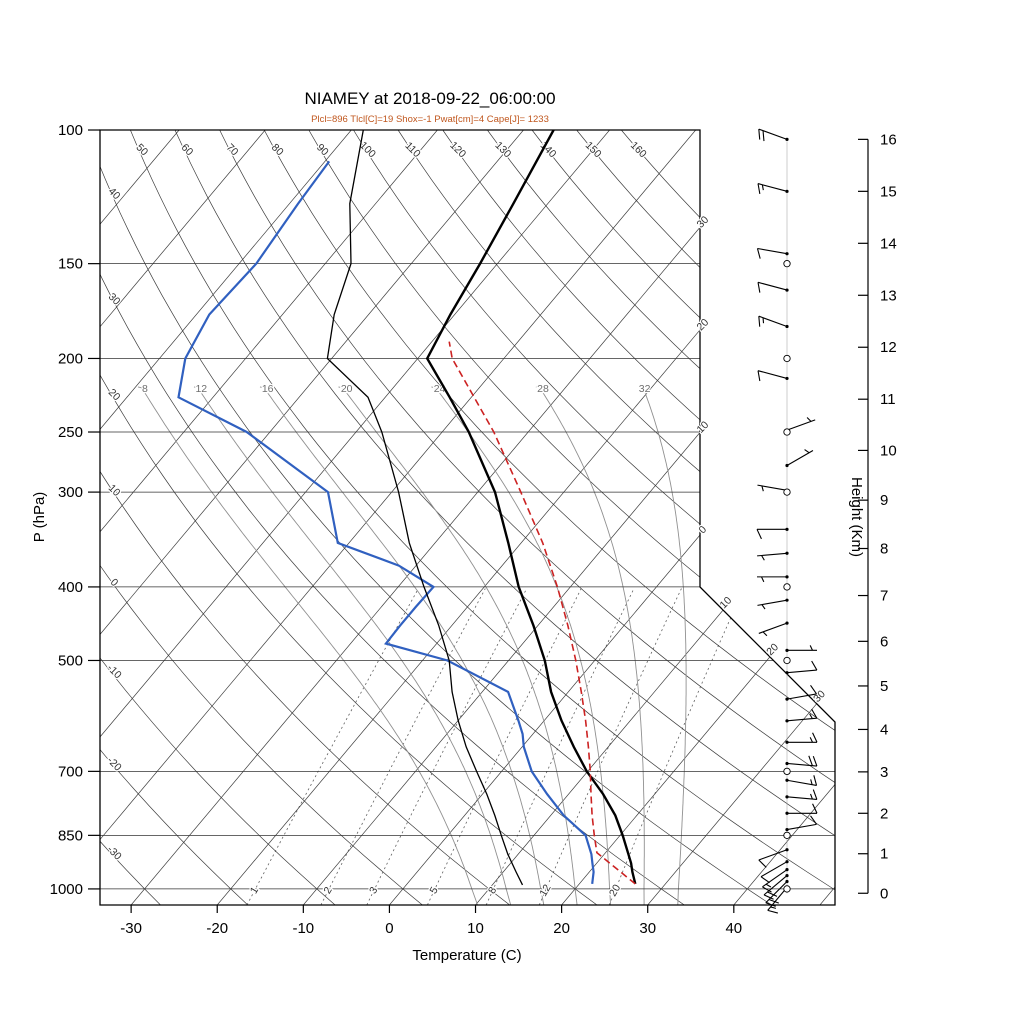 The width and height of the screenshot is (1024, 1024). I want to click on temperature-tick-label: 10, so click(475, 928).